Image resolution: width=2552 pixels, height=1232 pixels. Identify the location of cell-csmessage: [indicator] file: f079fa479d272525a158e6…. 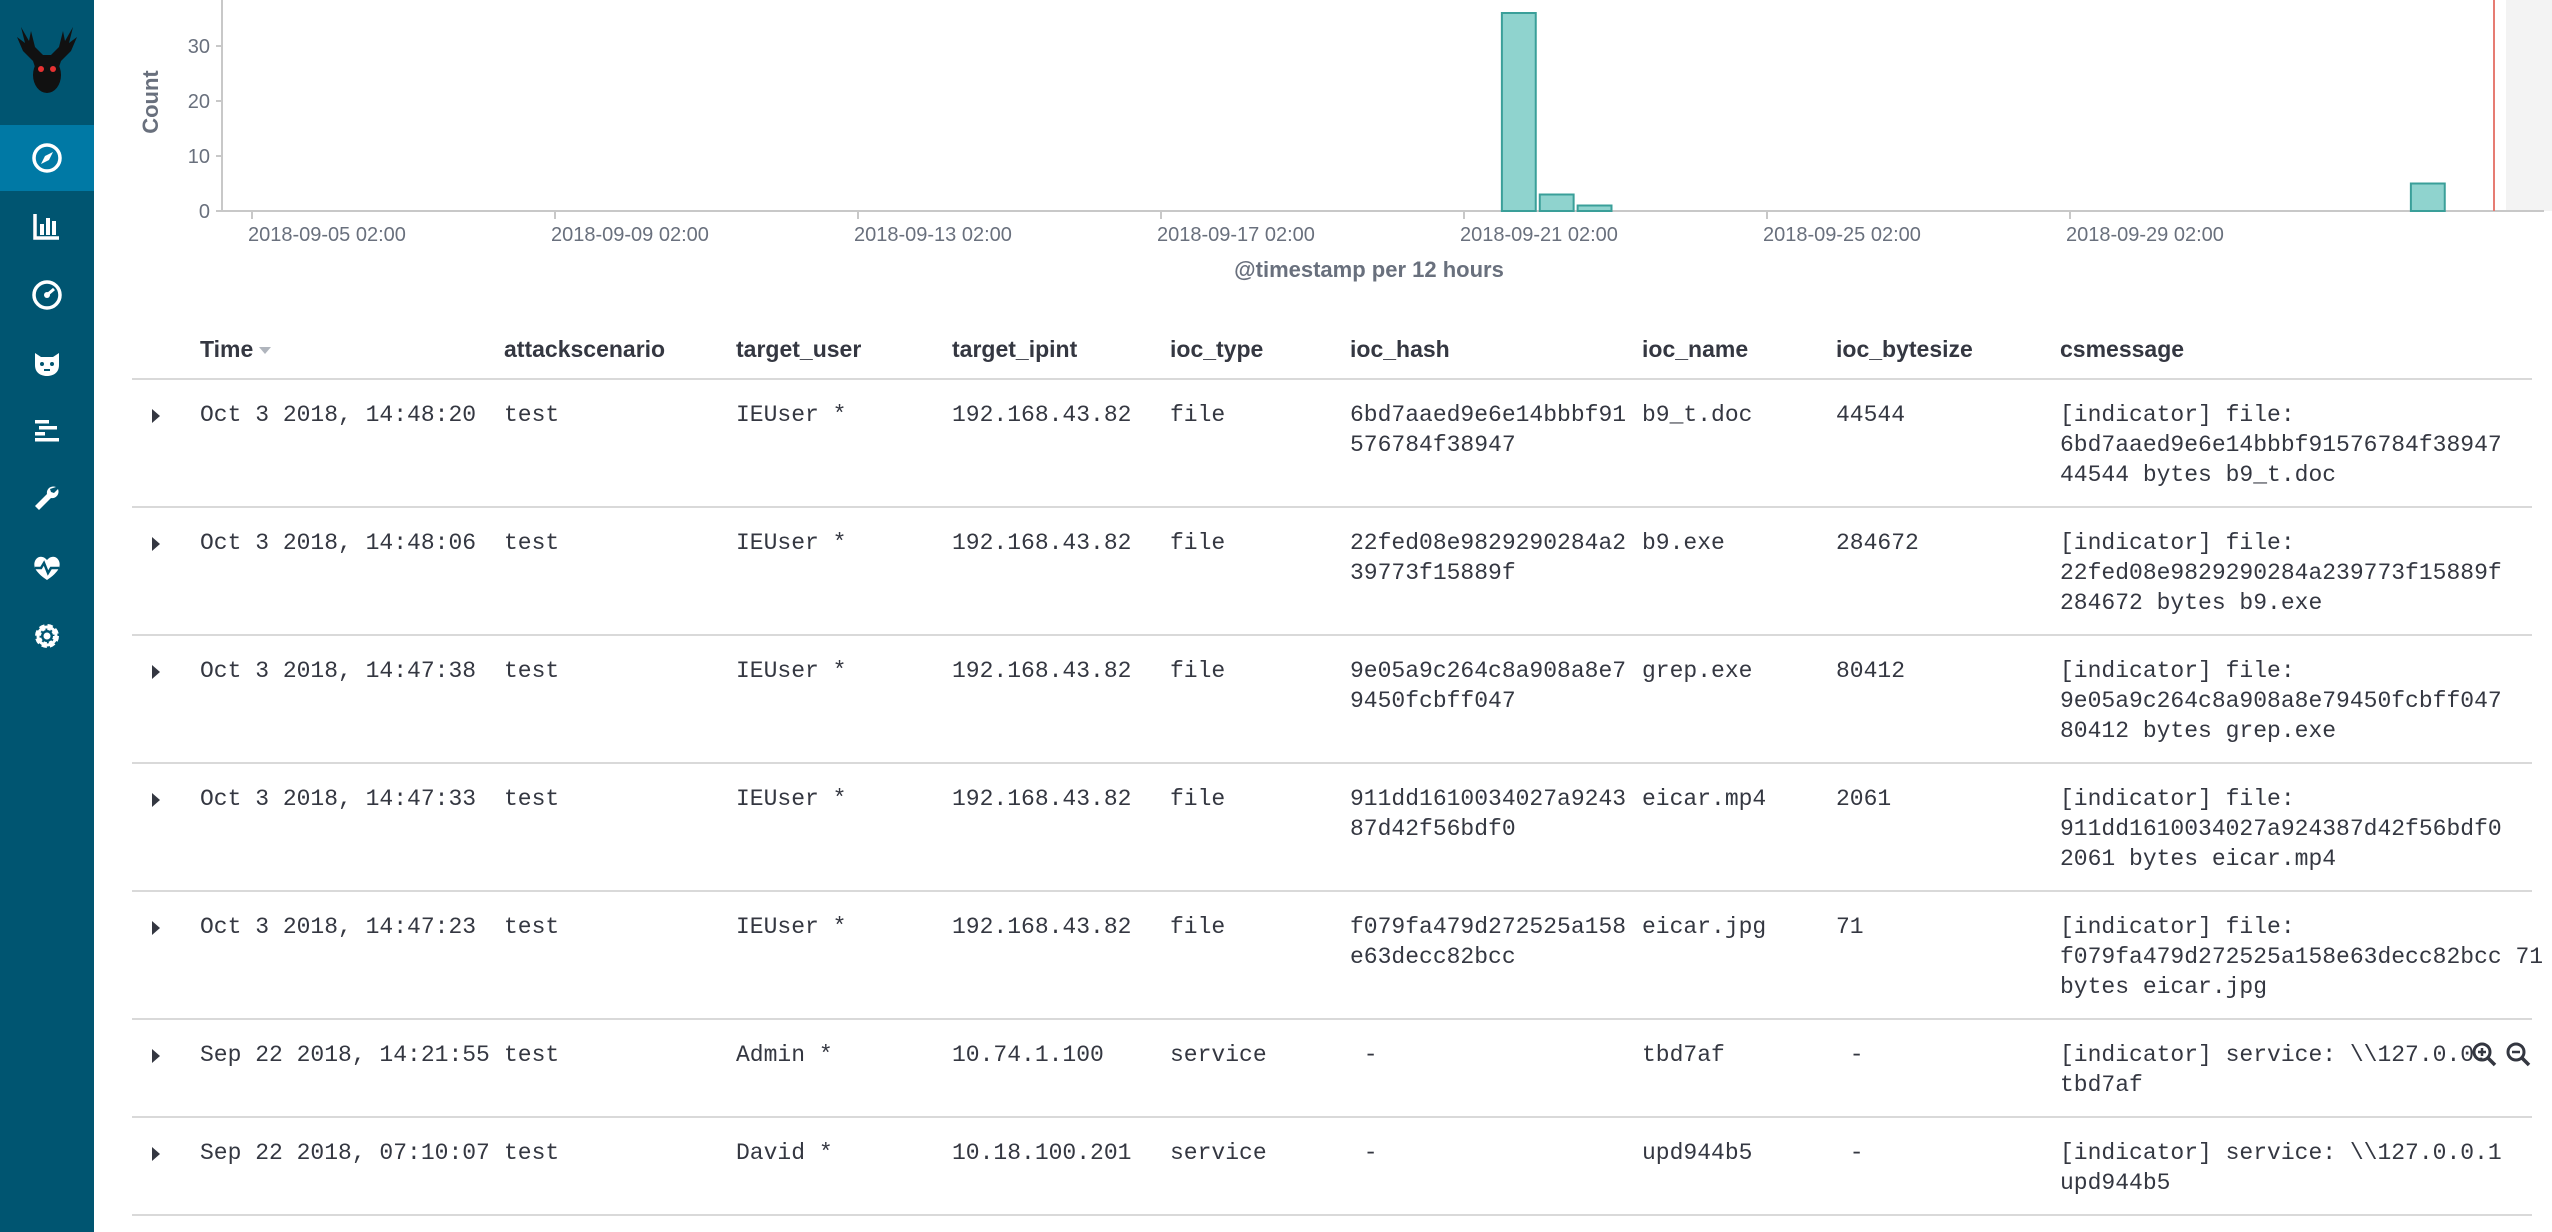
(2302, 957).